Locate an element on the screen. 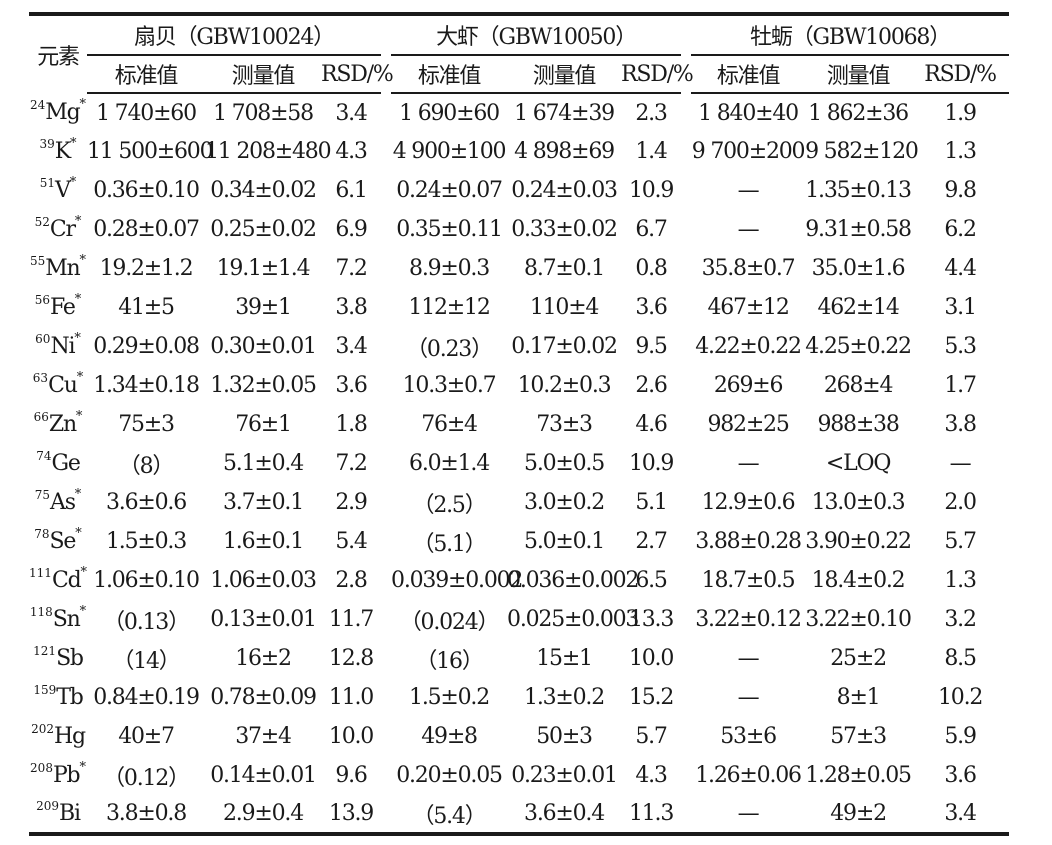 This screenshot has width=1052, height=845. rsd-value: 7.2 is located at coordinates (351, 268).